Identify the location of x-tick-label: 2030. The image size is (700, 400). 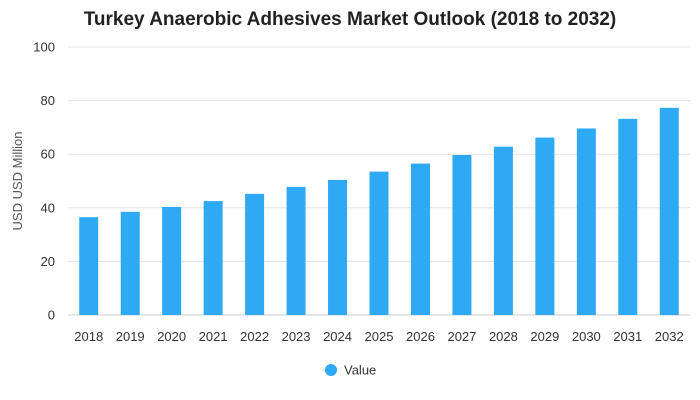
(586, 336).